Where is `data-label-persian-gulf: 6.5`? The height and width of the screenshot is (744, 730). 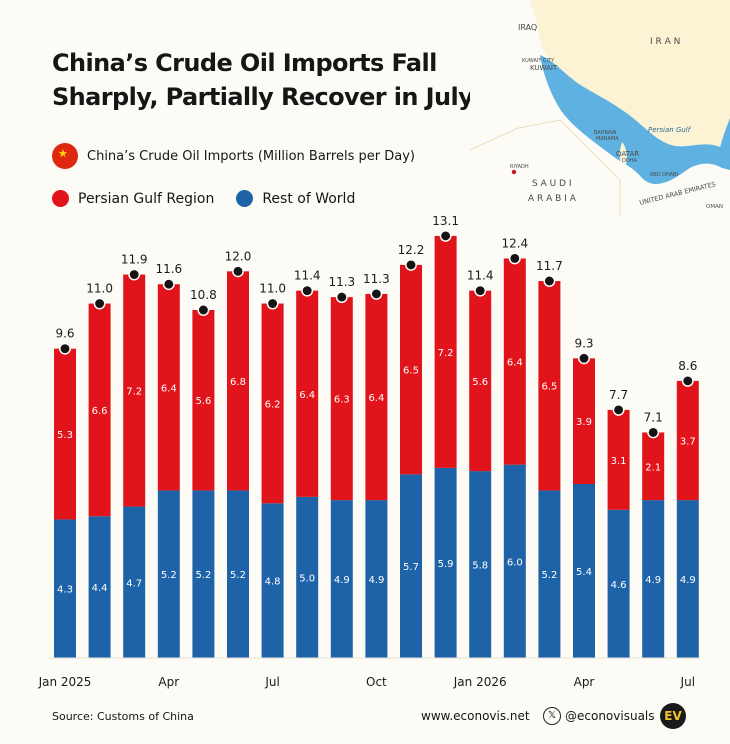 data-label-persian-gulf: 6.5 is located at coordinates (549, 387).